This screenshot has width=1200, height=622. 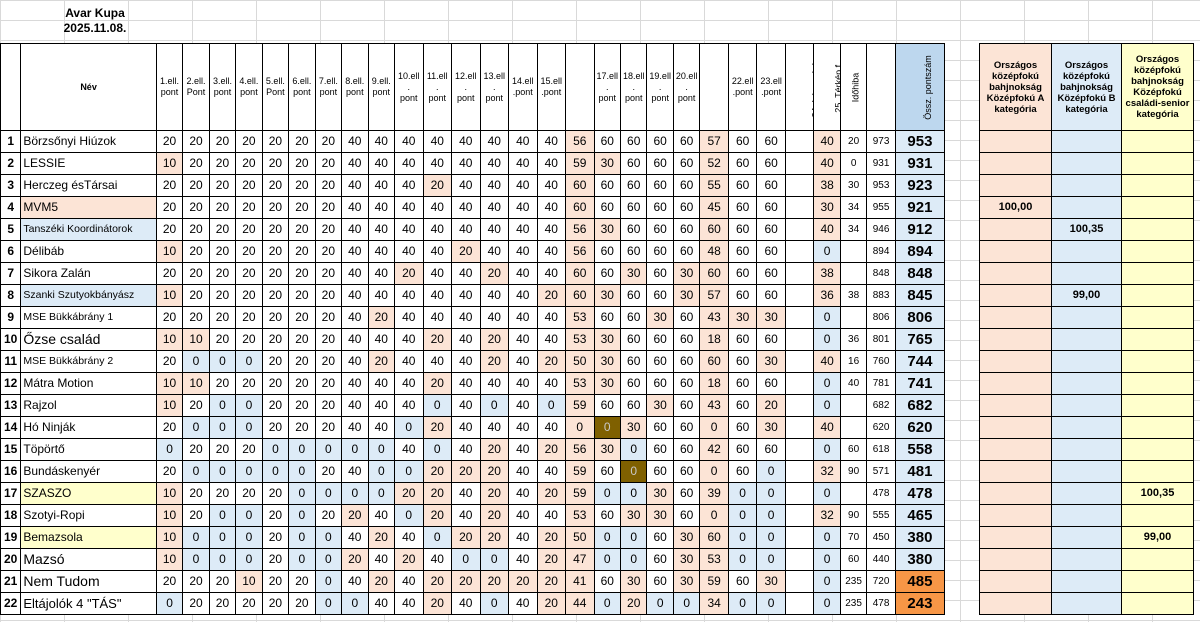 What do you see at coordinates (920, 229) in the screenshot?
I see `total-score: 912` at bounding box center [920, 229].